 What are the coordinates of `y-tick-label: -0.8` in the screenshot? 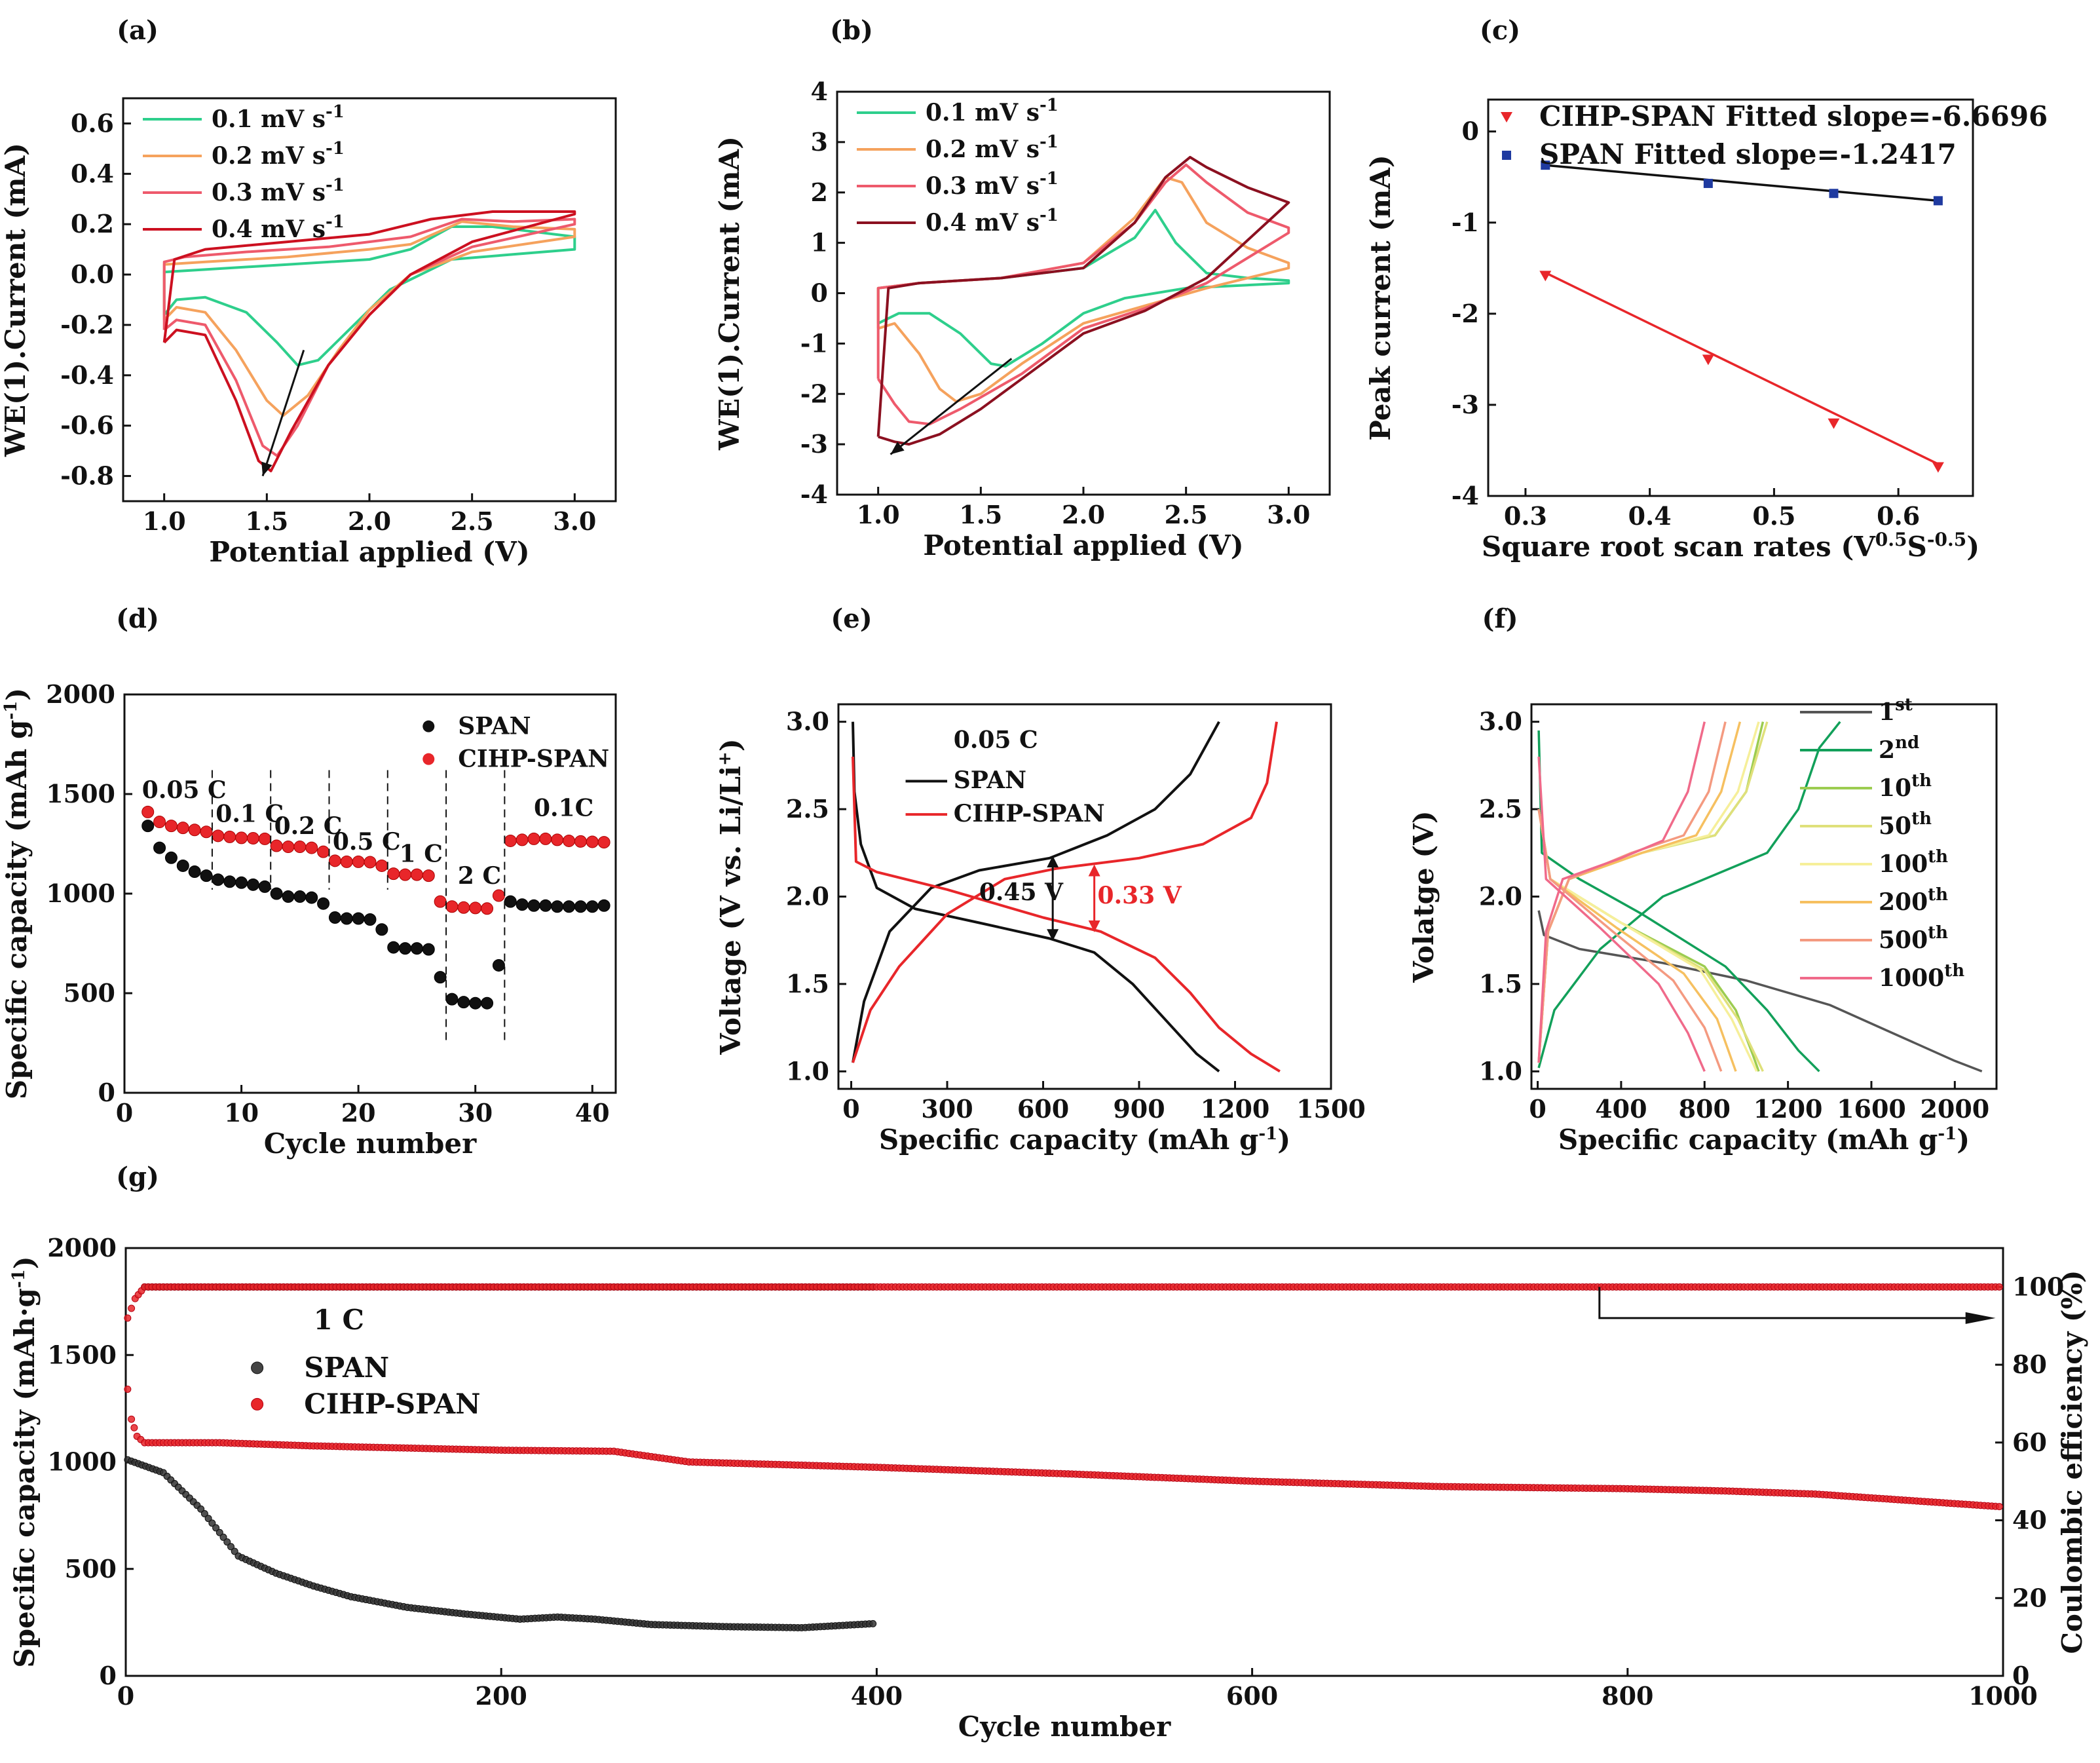 It's located at (87, 476).